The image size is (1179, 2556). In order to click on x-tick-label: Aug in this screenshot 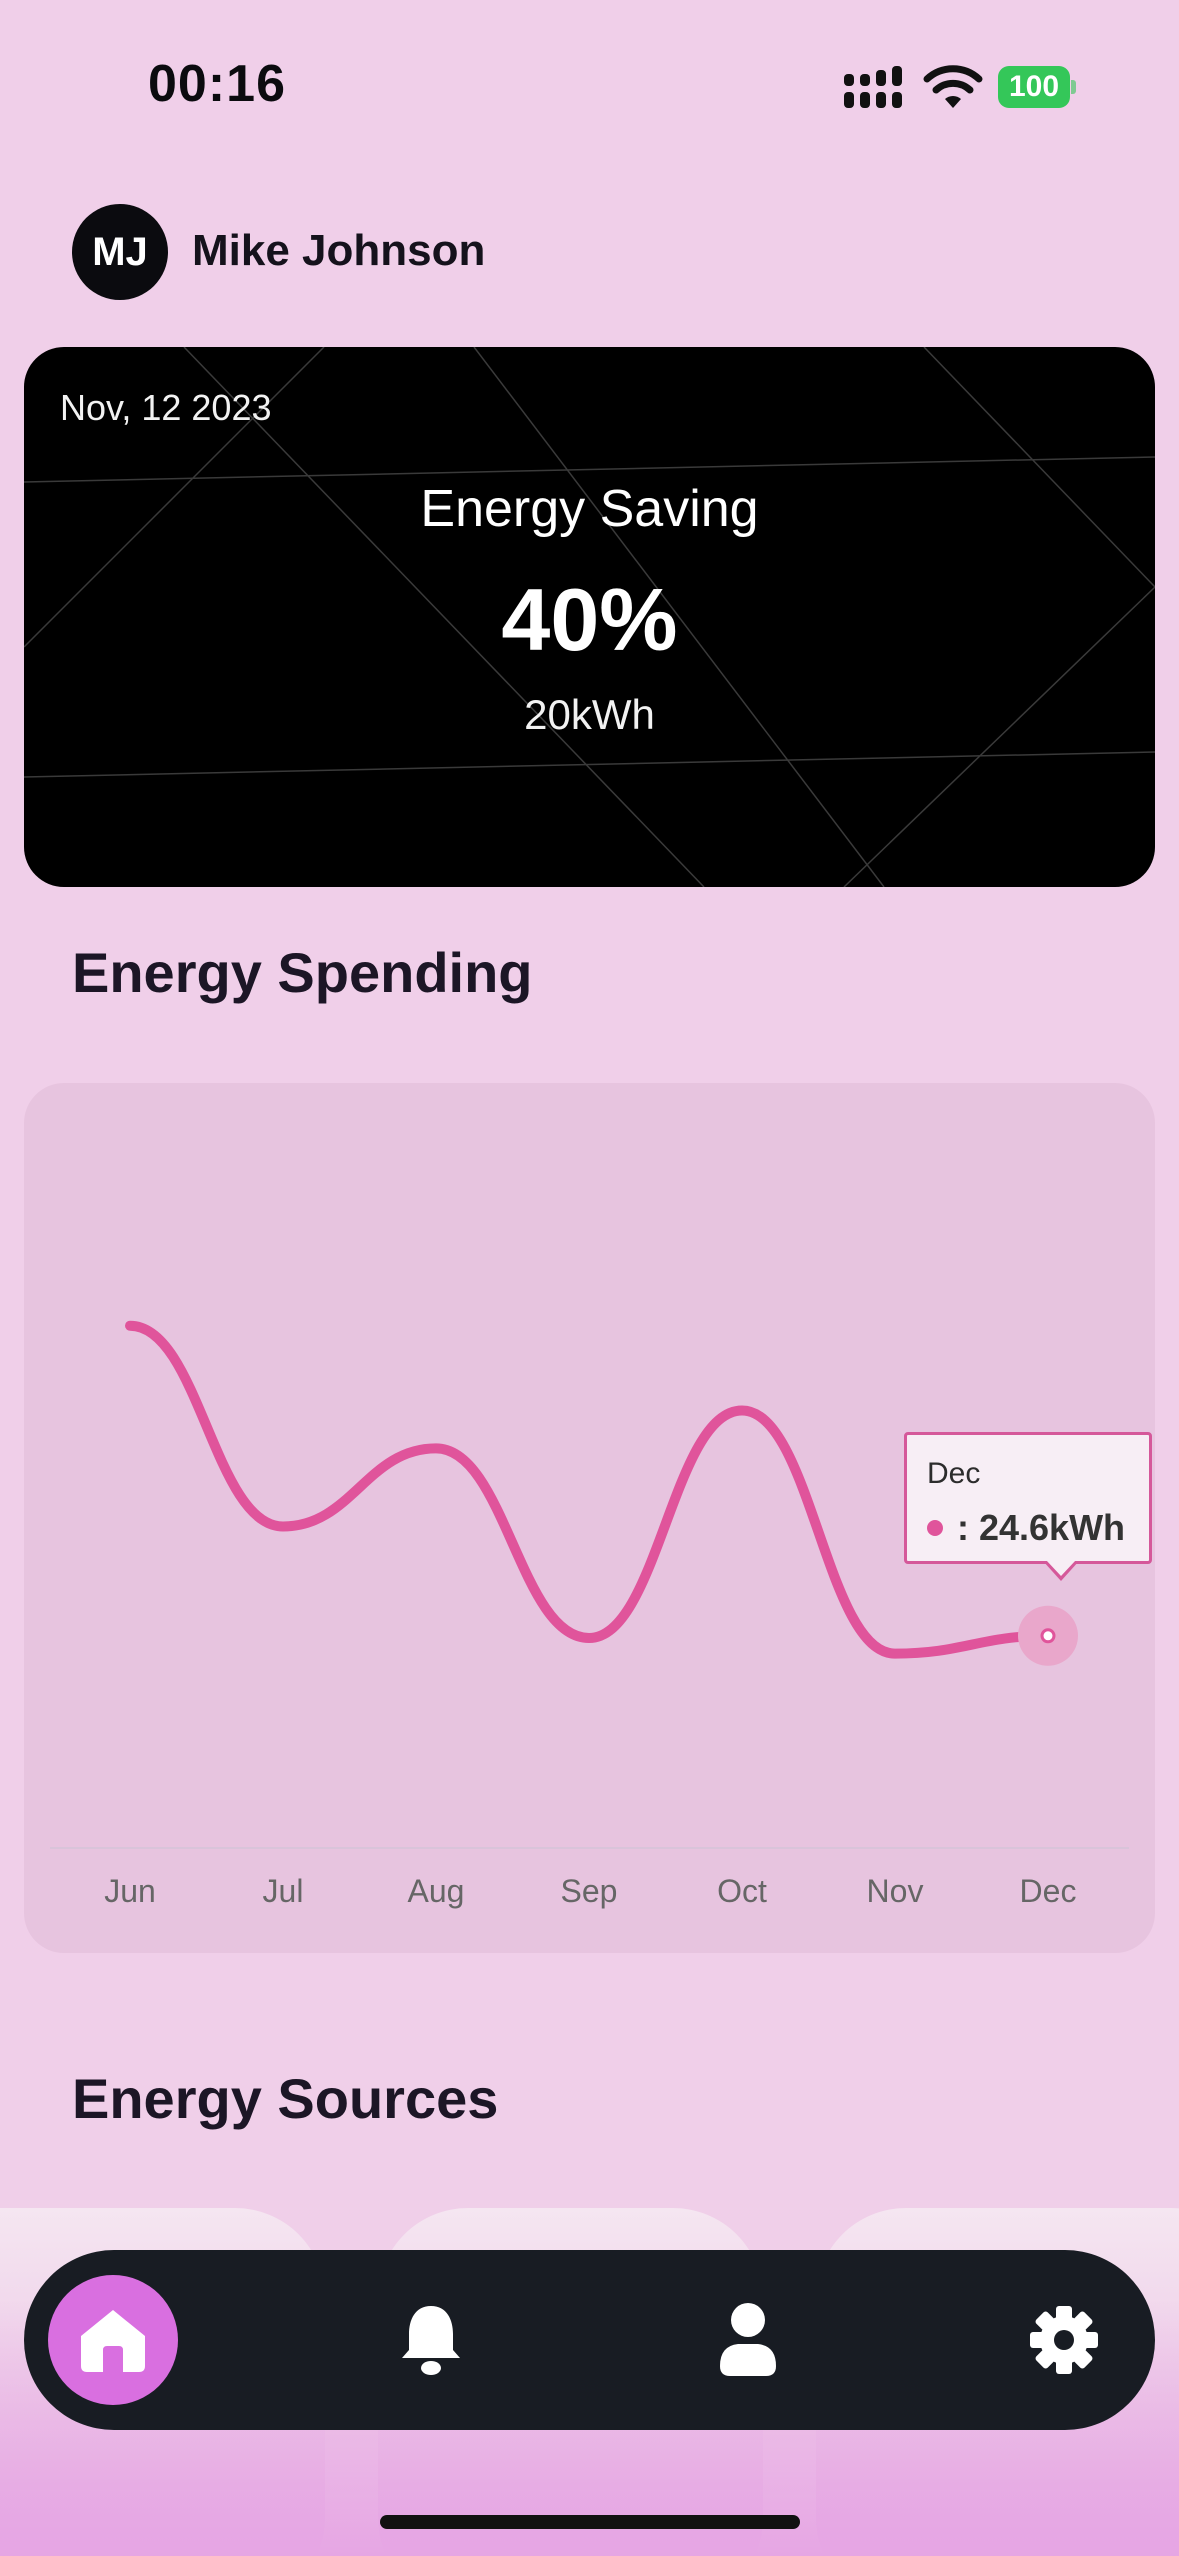, I will do `click(436, 1891)`.